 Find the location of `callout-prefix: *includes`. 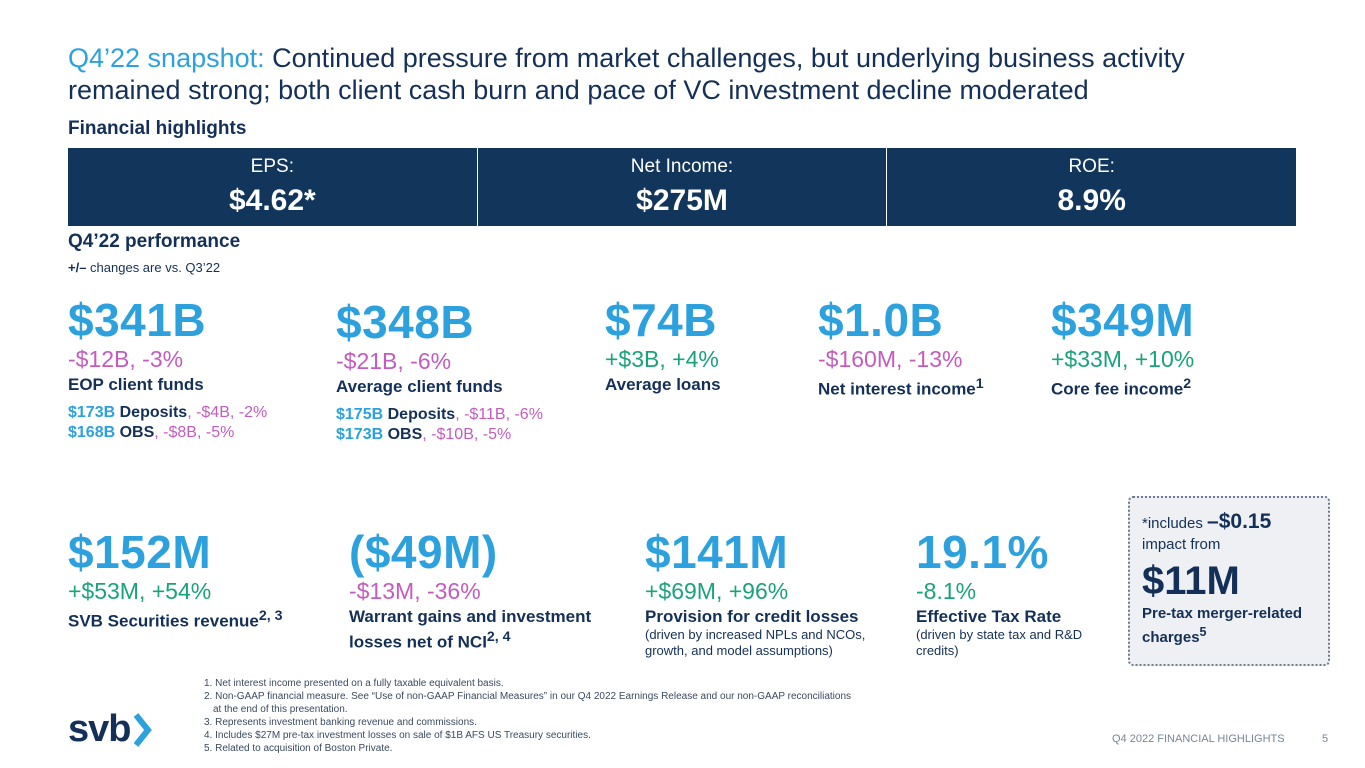

callout-prefix: *includes is located at coordinates (1175, 523).